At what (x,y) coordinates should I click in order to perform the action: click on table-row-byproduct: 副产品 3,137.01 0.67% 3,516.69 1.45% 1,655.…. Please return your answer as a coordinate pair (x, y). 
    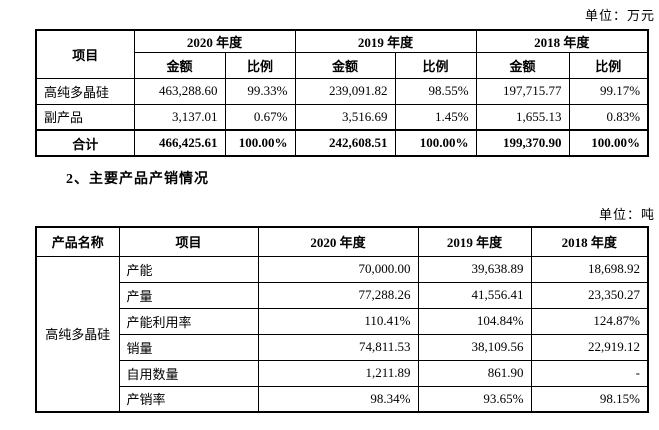
    Looking at the image, I should click on (342, 117).